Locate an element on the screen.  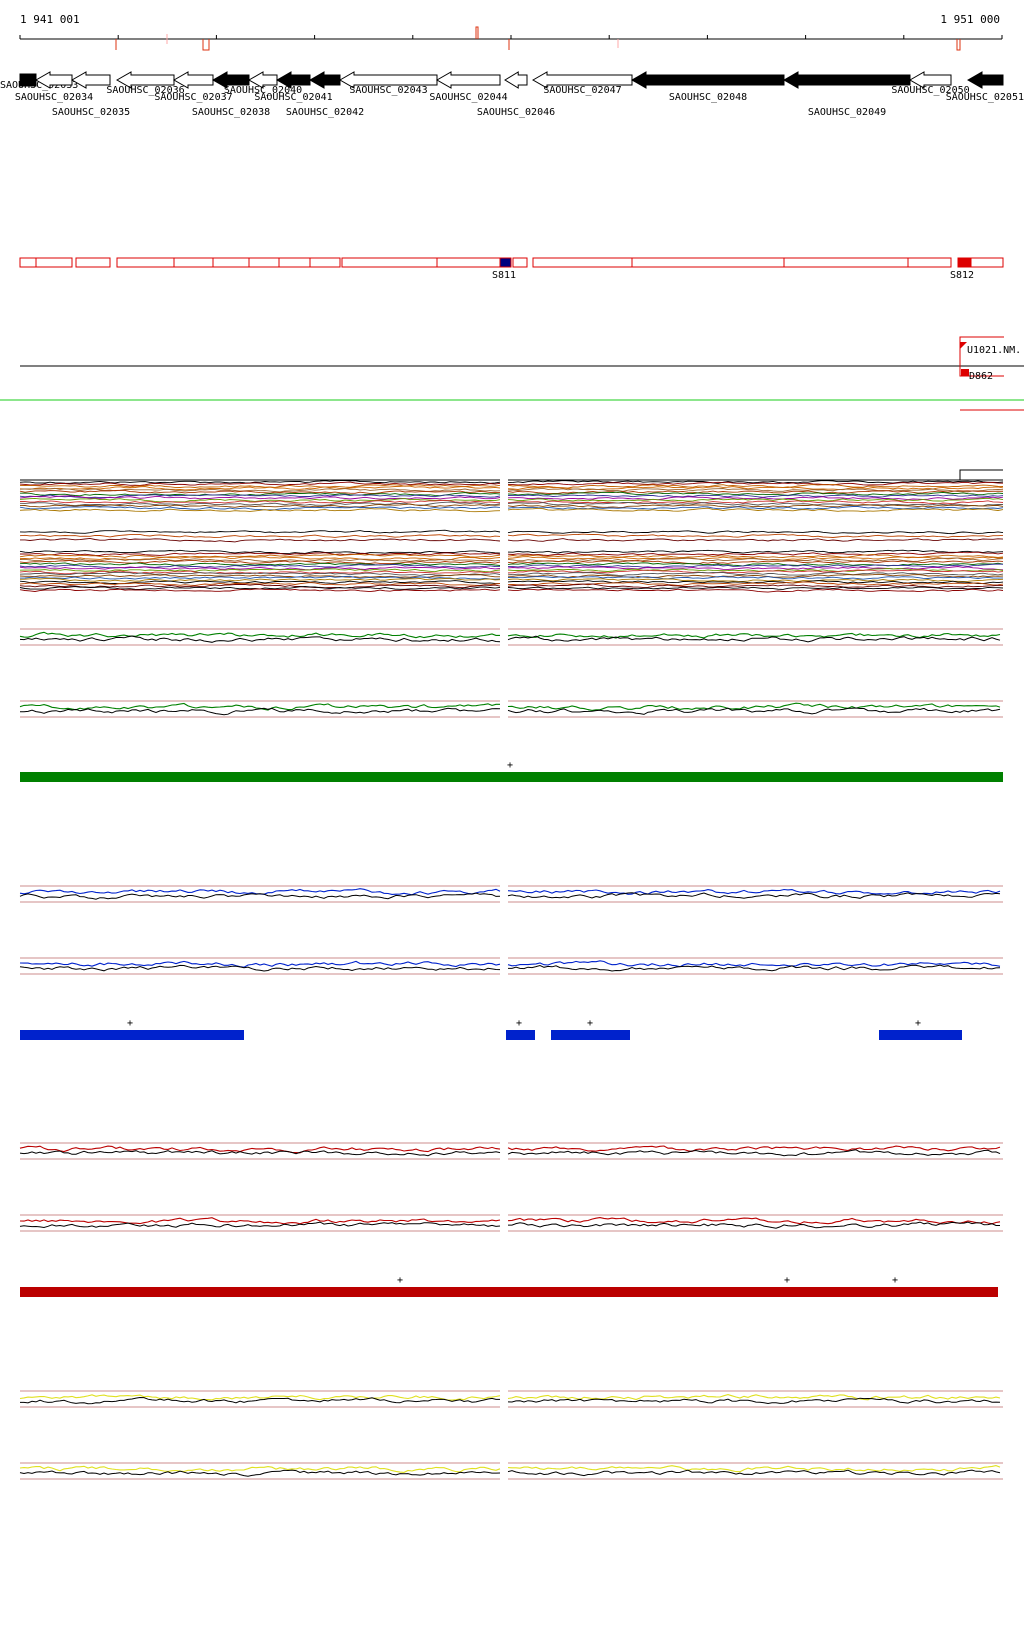
track-step is located at coordinates (981, 474).